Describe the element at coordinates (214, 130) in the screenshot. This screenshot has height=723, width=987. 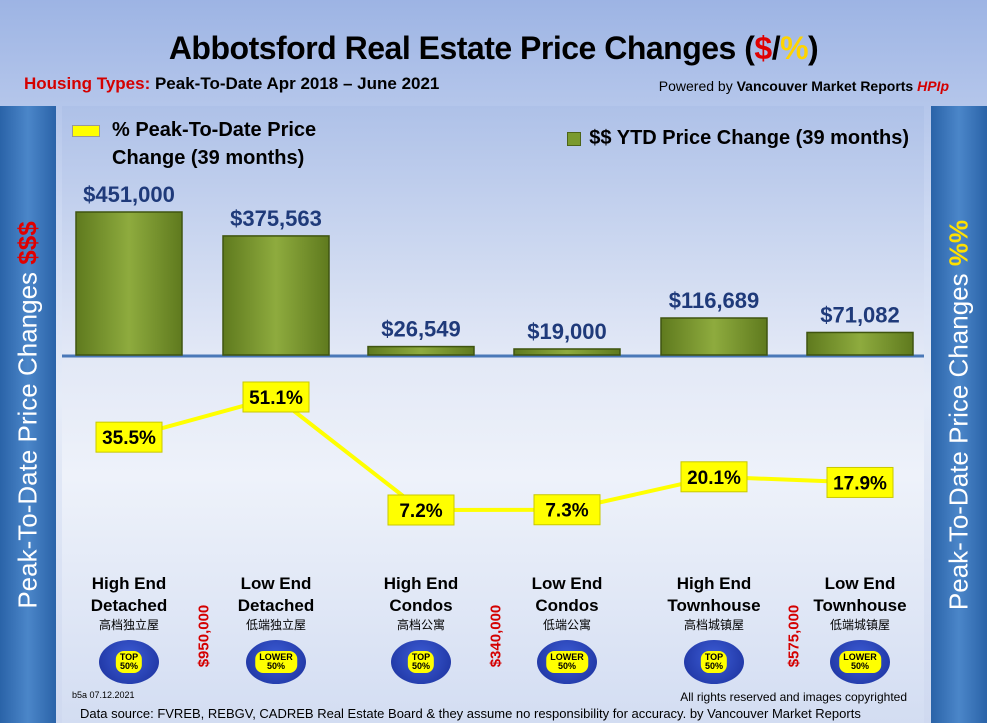
I see `legend-pct-text: % Peak-To-Date Price` at that location.